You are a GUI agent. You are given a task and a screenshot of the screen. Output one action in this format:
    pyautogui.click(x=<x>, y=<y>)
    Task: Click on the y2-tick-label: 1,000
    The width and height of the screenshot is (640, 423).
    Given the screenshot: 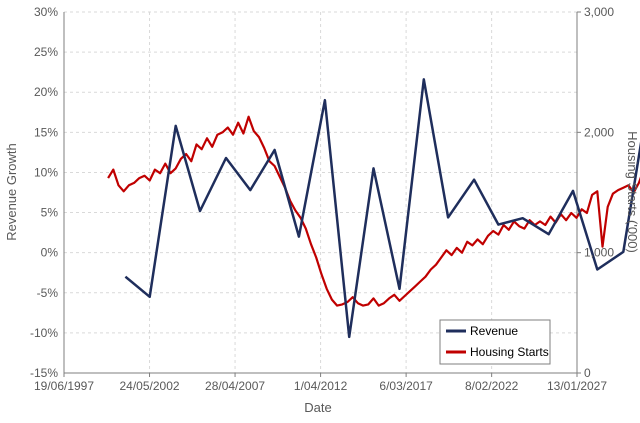 What is the action you would take?
    pyautogui.click(x=599, y=253)
    